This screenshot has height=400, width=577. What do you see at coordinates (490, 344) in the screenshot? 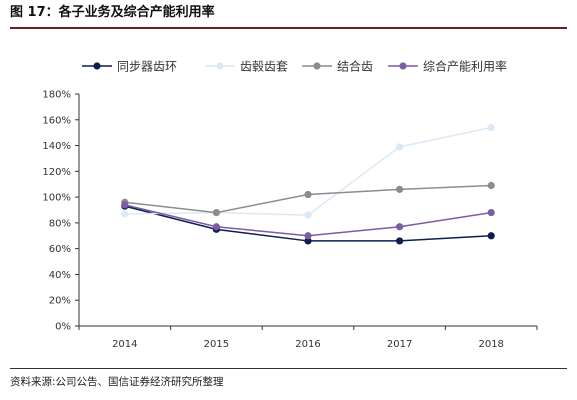
I see `x-tick-label: 2018` at bounding box center [490, 344].